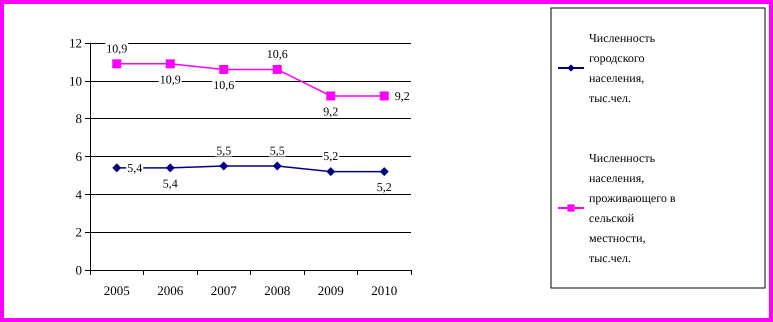  Describe the element at coordinates (384, 290) in the screenshot. I see `x-tick-label: 2010` at that location.